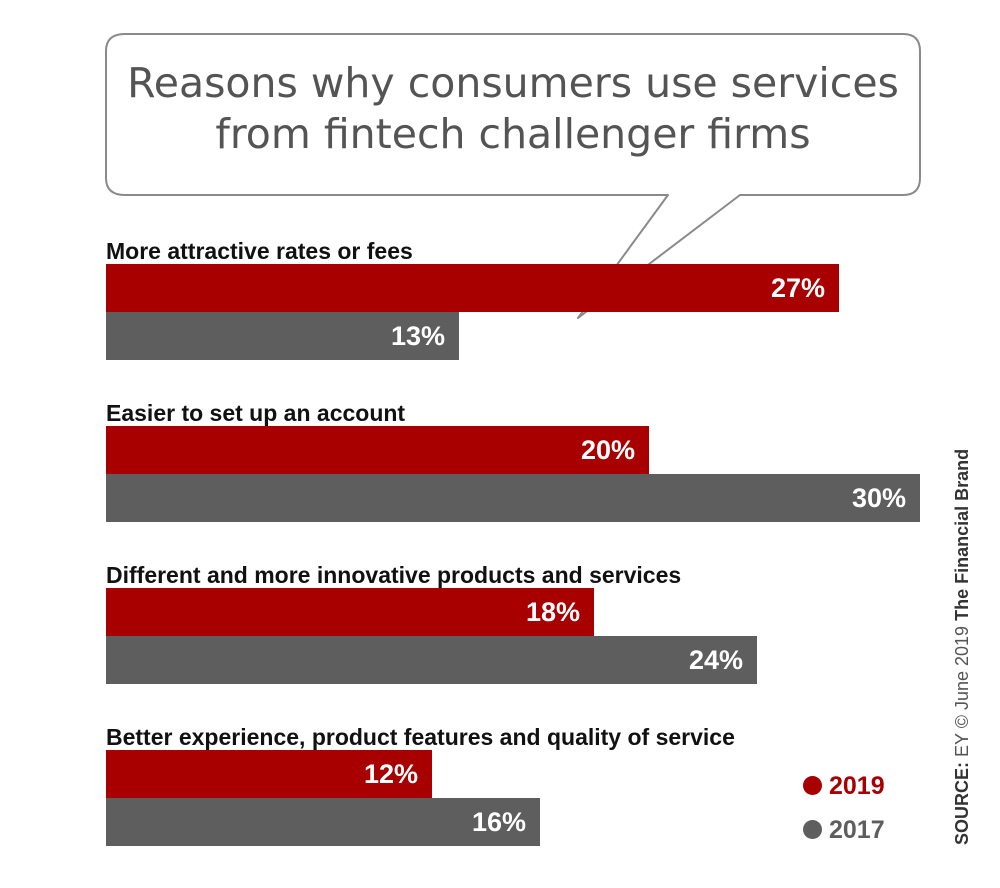 The width and height of the screenshot is (1000, 888). I want to click on bar-2017: 24%, so click(431, 660).